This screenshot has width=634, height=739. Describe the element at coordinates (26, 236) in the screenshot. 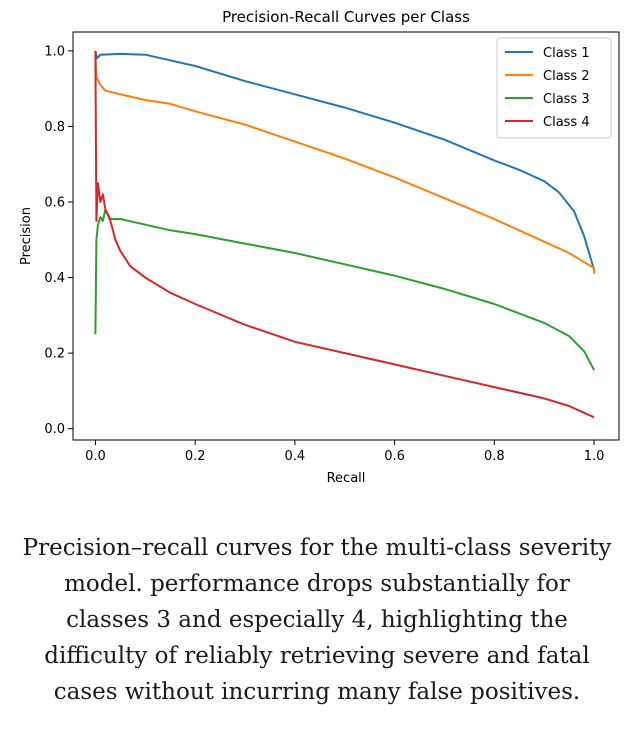

I see `y-axis-label: Precision` at that location.